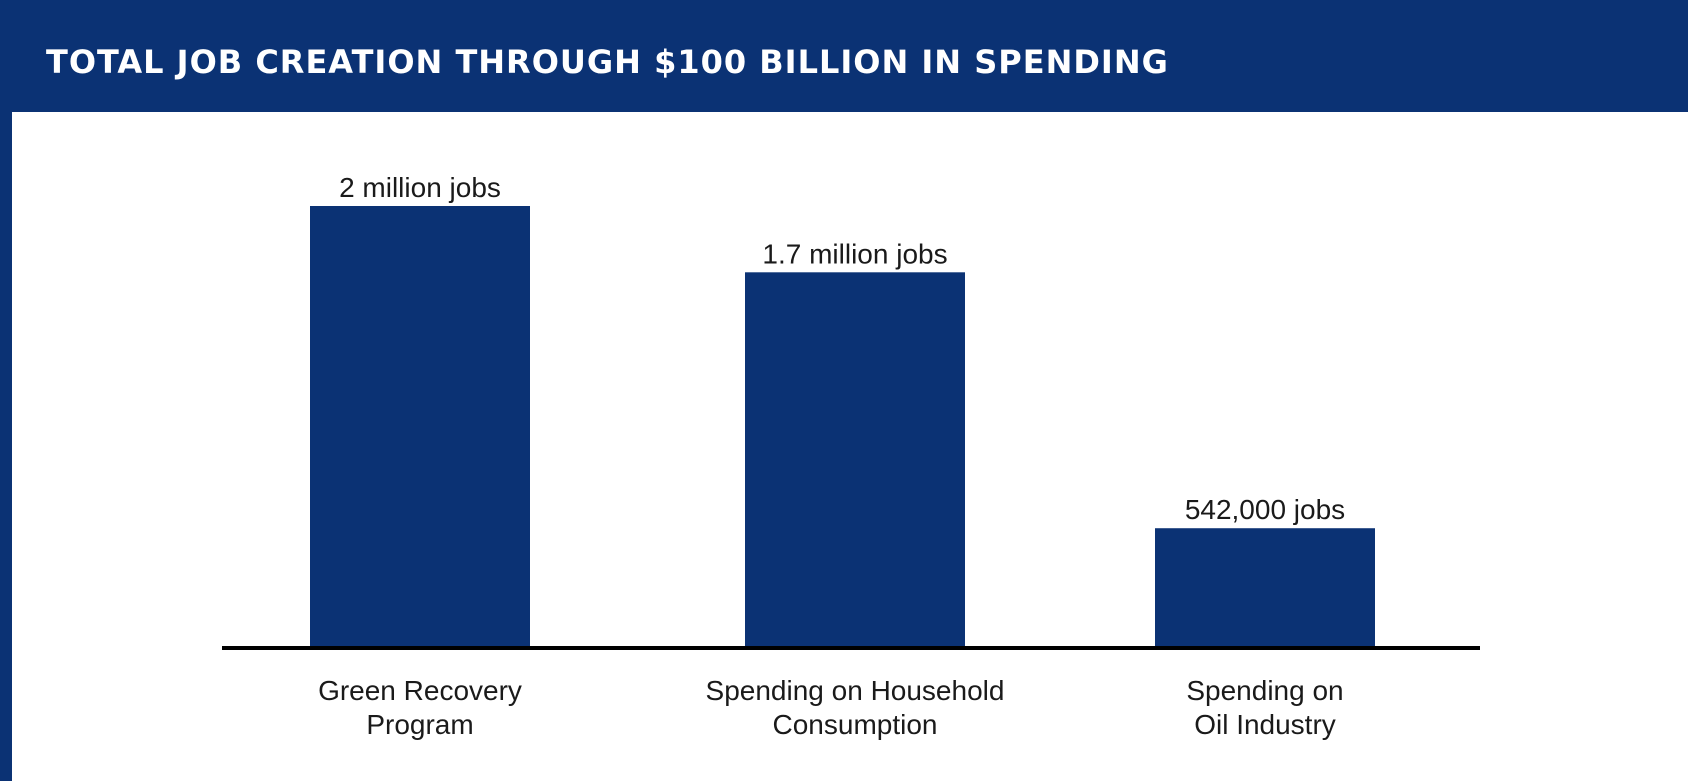 The image size is (1688, 781). I want to click on category-label-3-line-2: Oil Industry, so click(1265, 724).